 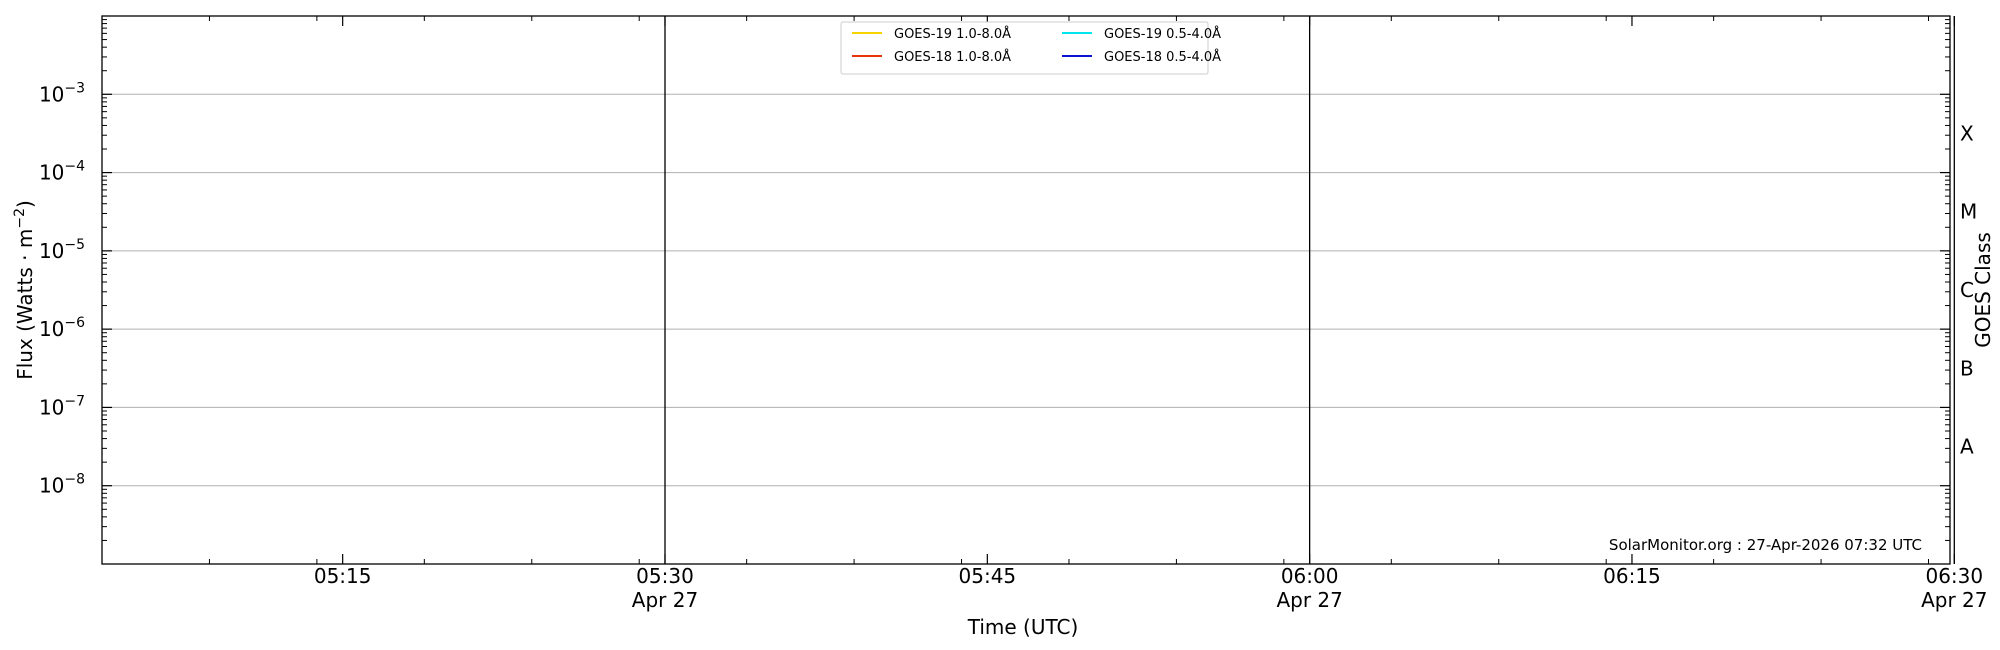 I want to click on goes-class-label: M, so click(x=1968, y=212).